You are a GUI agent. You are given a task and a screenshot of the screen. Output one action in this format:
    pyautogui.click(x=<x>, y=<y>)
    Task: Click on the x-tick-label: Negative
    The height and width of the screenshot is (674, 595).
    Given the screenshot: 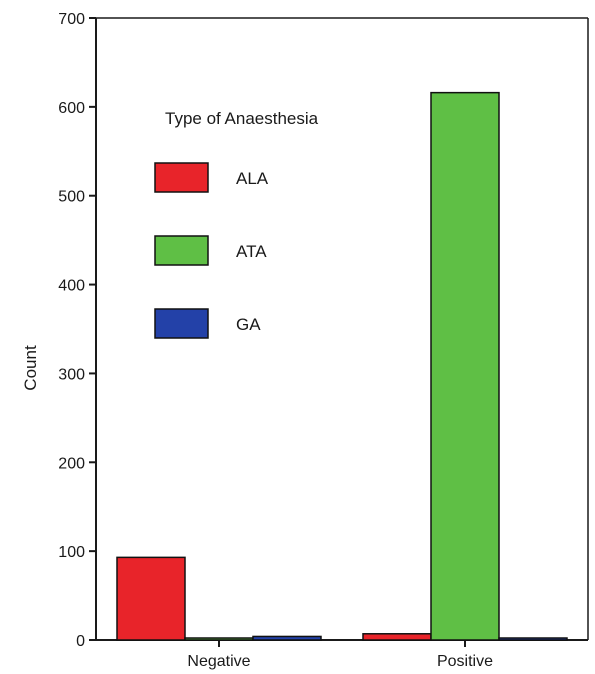 What is the action you would take?
    pyautogui.click(x=218, y=661)
    